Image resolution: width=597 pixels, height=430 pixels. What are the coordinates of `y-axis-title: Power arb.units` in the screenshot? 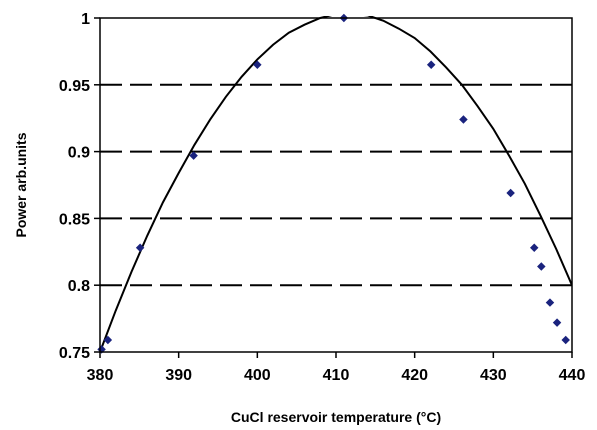 It's located at (21, 184).